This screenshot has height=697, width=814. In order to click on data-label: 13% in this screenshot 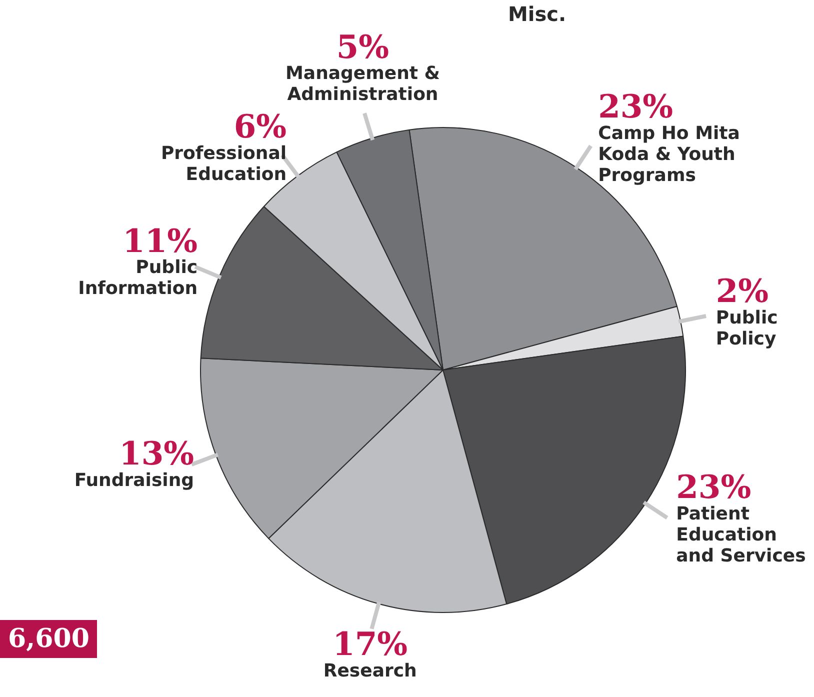, I will do `click(156, 453)`.